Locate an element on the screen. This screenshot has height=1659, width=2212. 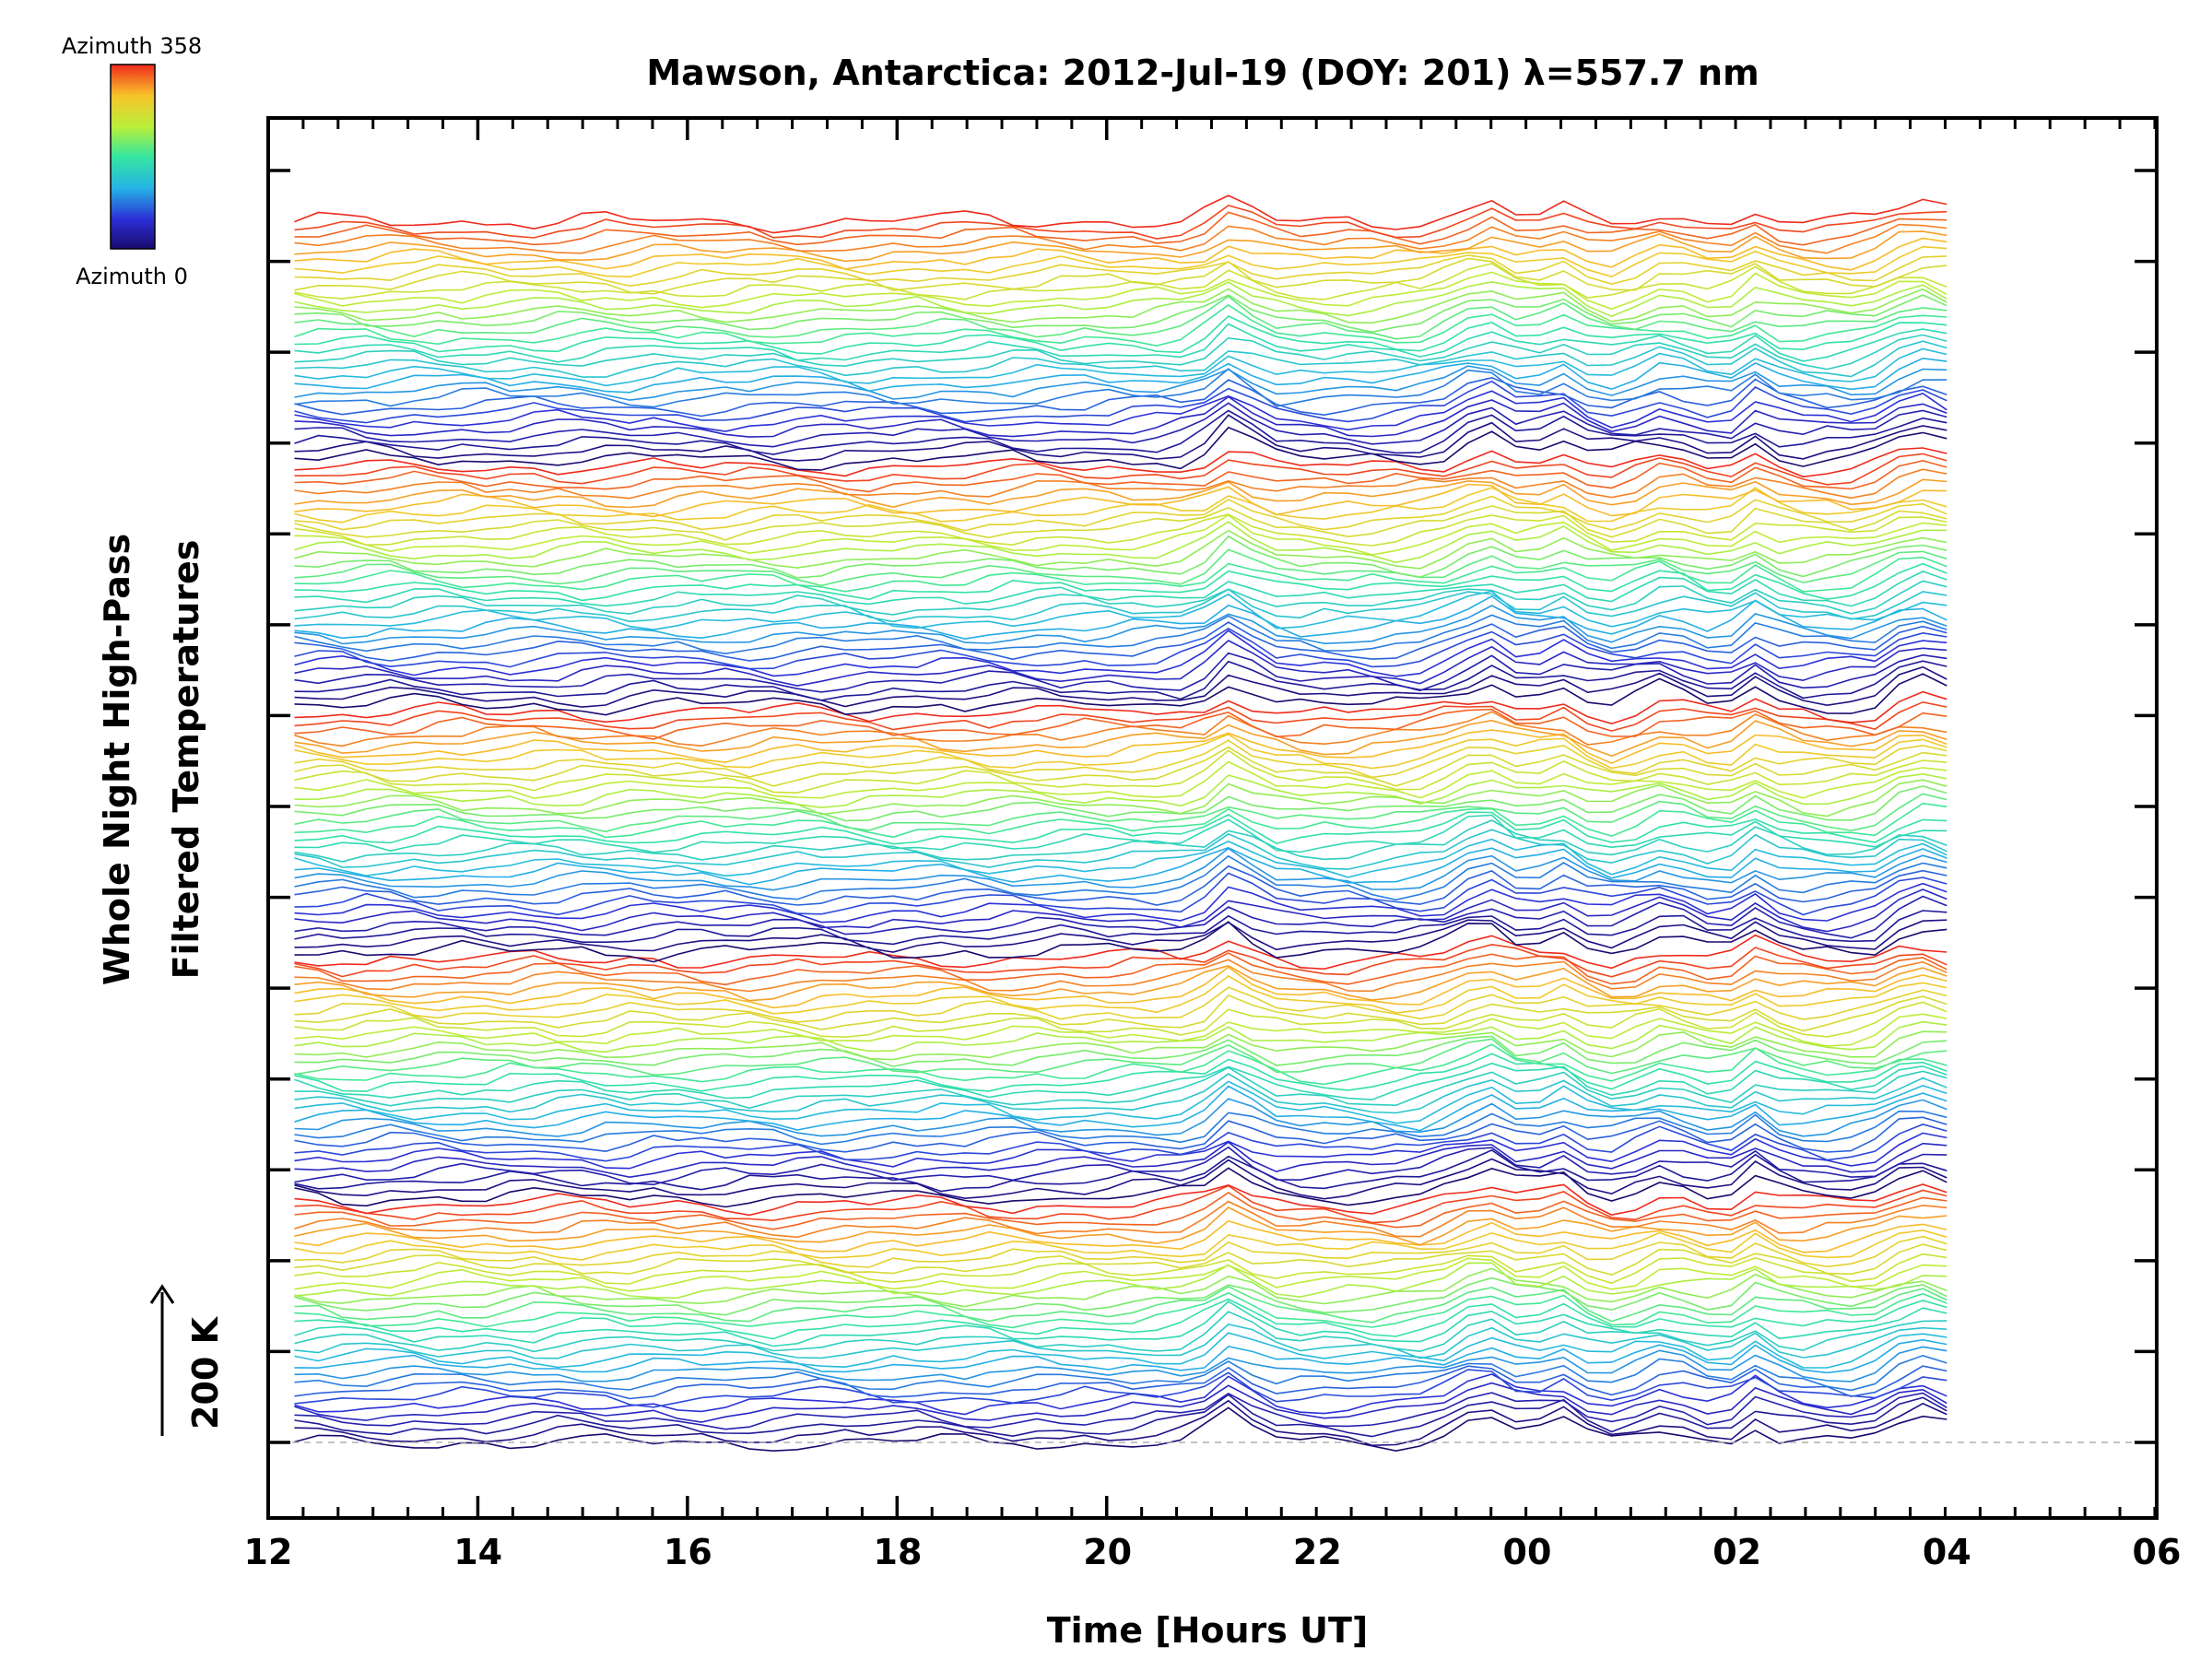
scale-bar-arrowhead is located at coordinates (162, 1294).